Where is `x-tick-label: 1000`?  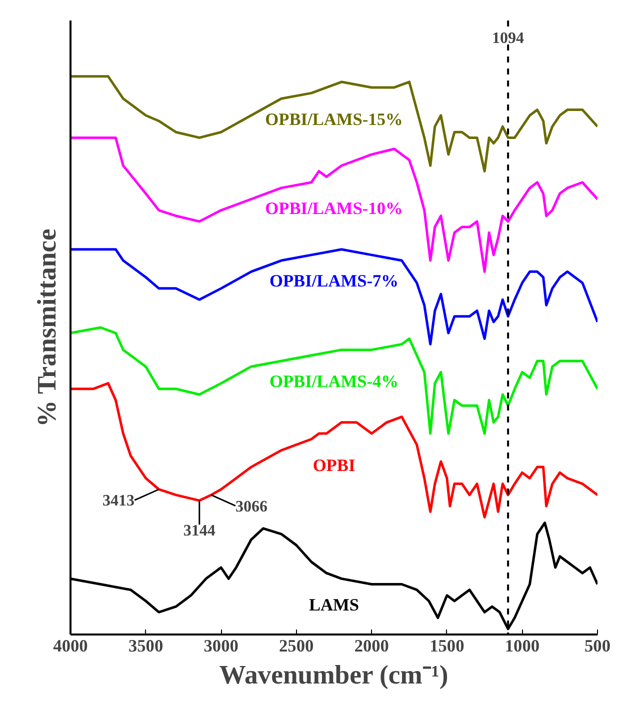
x-tick-label: 1000 is located at coordinates (522, 646).